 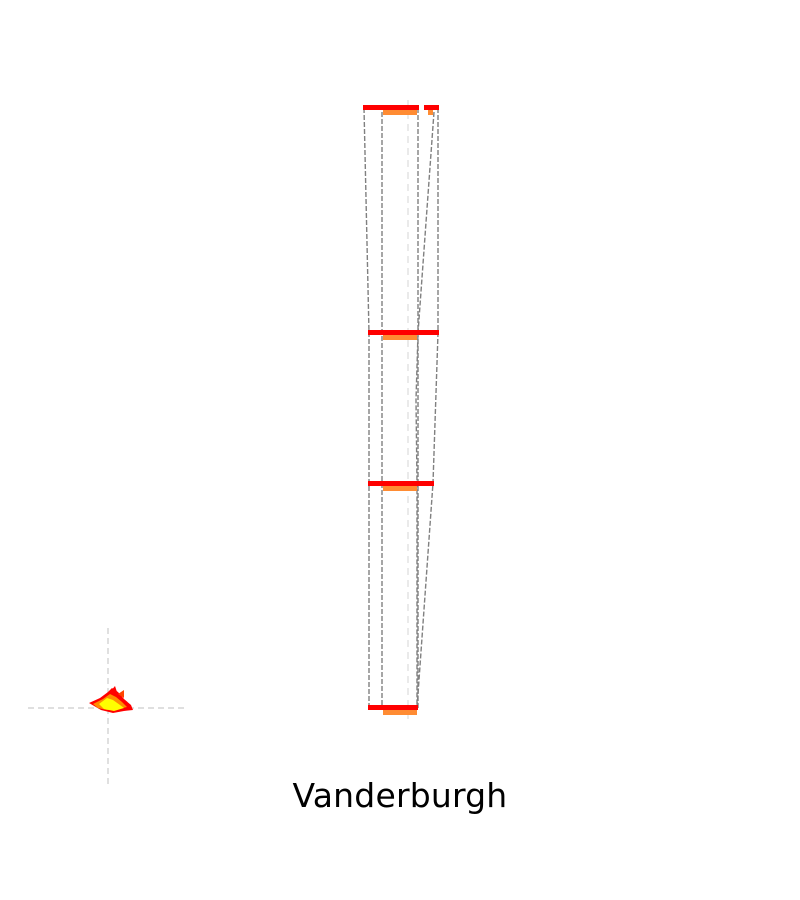 What do you see at coordinates (366, 407) in the screenshot?
I see `outline-left-outer` at bounding box center [366, 407].